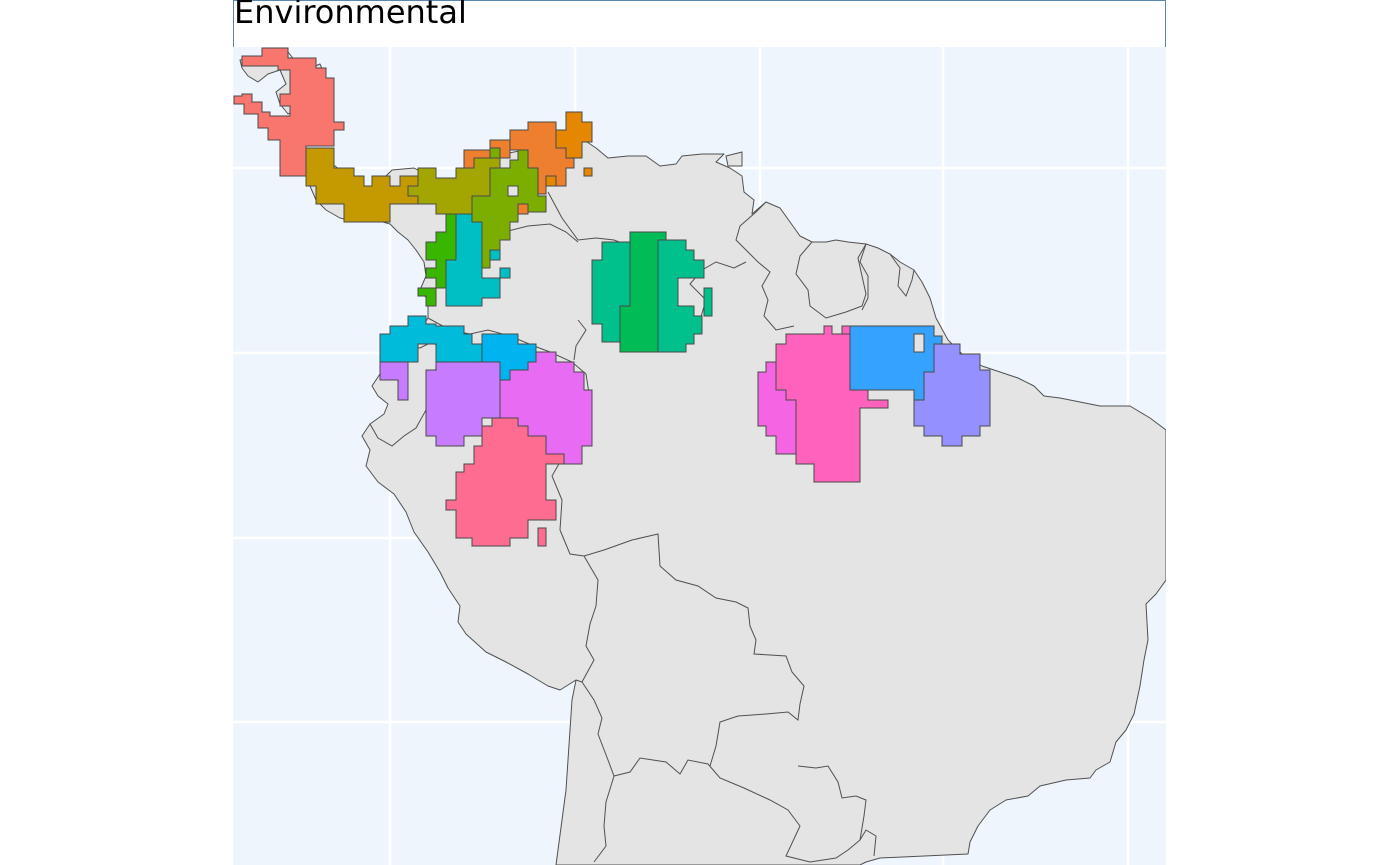 The width and height of the screenshot is (1400, 865). What do you see at coordinates (350, 15) in the screenshot?
I see `panel-title: Environmental` at bounding box center [350, 15].